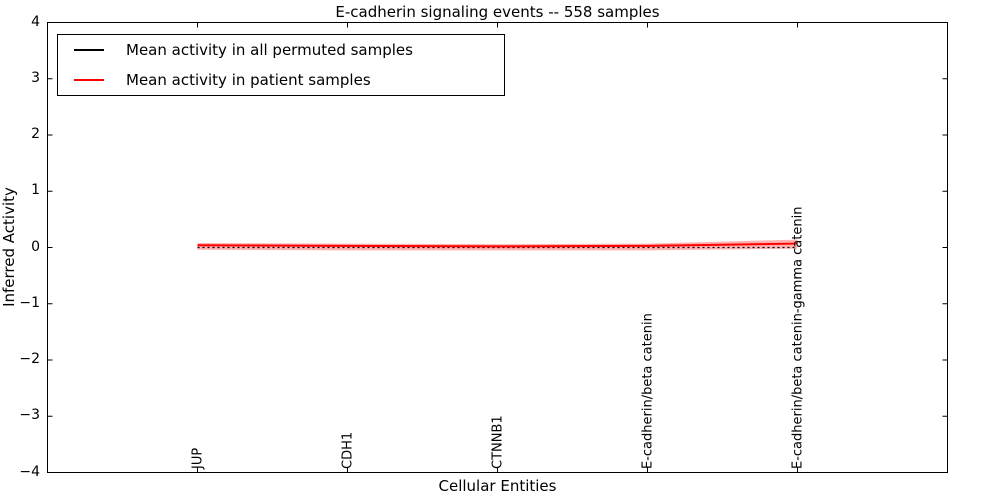 The width and height of the screenshot is (1000, 500). What do you see at coordinates (89, 80) in the screenshot?
I see `patient-line-swatch` at bounding box center [89, 80].